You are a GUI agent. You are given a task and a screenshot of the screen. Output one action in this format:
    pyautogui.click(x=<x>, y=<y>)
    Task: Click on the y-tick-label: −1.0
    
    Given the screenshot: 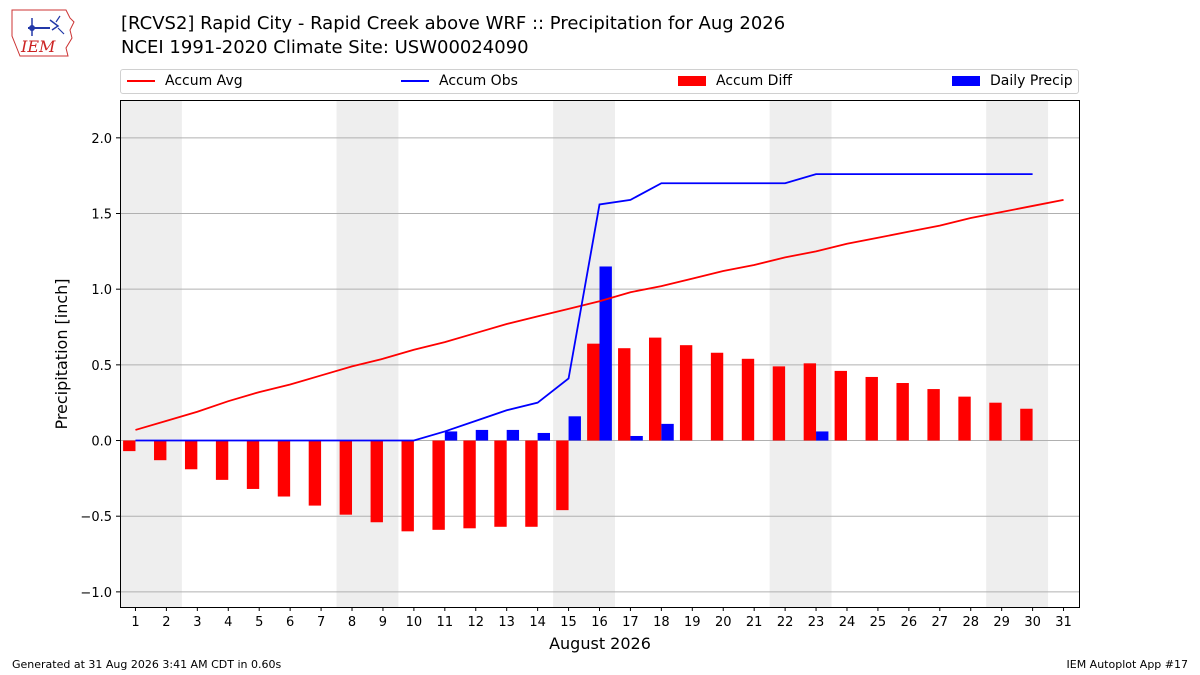 What is the action you would take?
    pyautogui.click(x=96, y=593)
    